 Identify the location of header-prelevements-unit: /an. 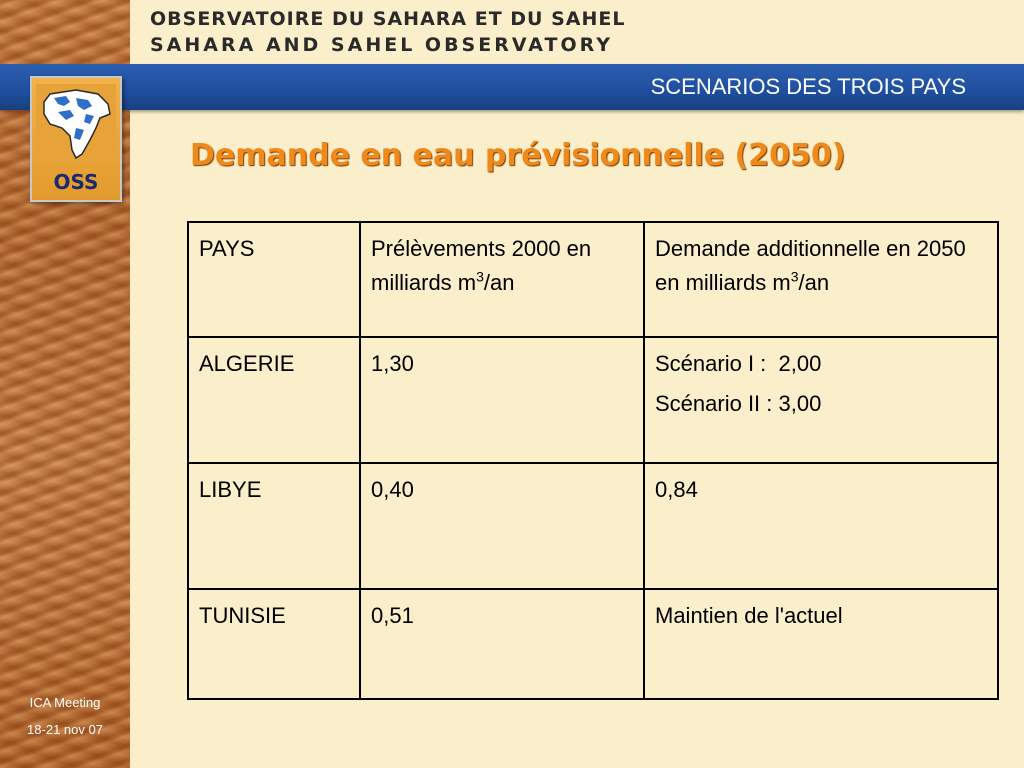
(499, 282).